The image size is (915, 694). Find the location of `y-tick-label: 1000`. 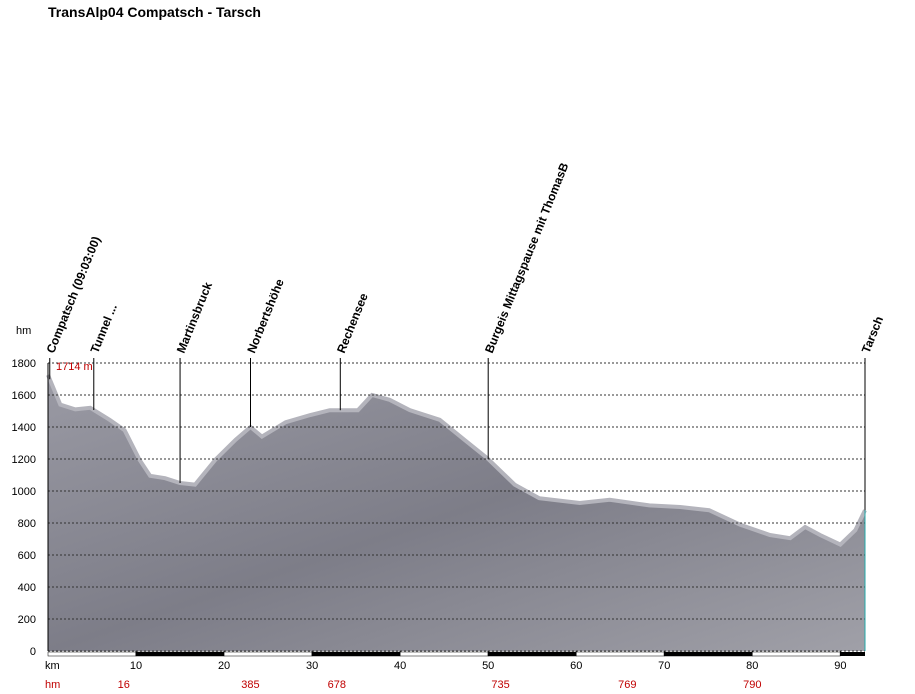

y-tick-label: 1000 is located at coordinates (24, 492).